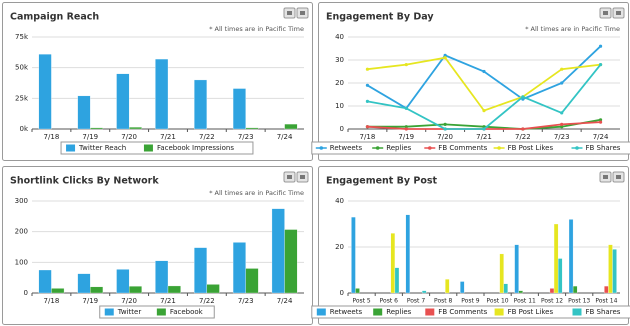 The width and height of the screenshot is (630, 326). I want to click on x-tick-label: Post 14, so click(606, 301).